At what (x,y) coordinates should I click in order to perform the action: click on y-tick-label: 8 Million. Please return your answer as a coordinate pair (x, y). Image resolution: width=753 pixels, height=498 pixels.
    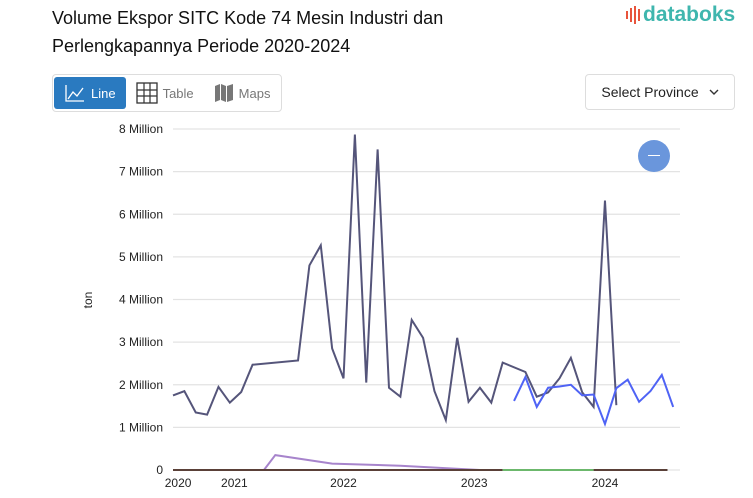
    Looking at the image, I should click on (141, 129).